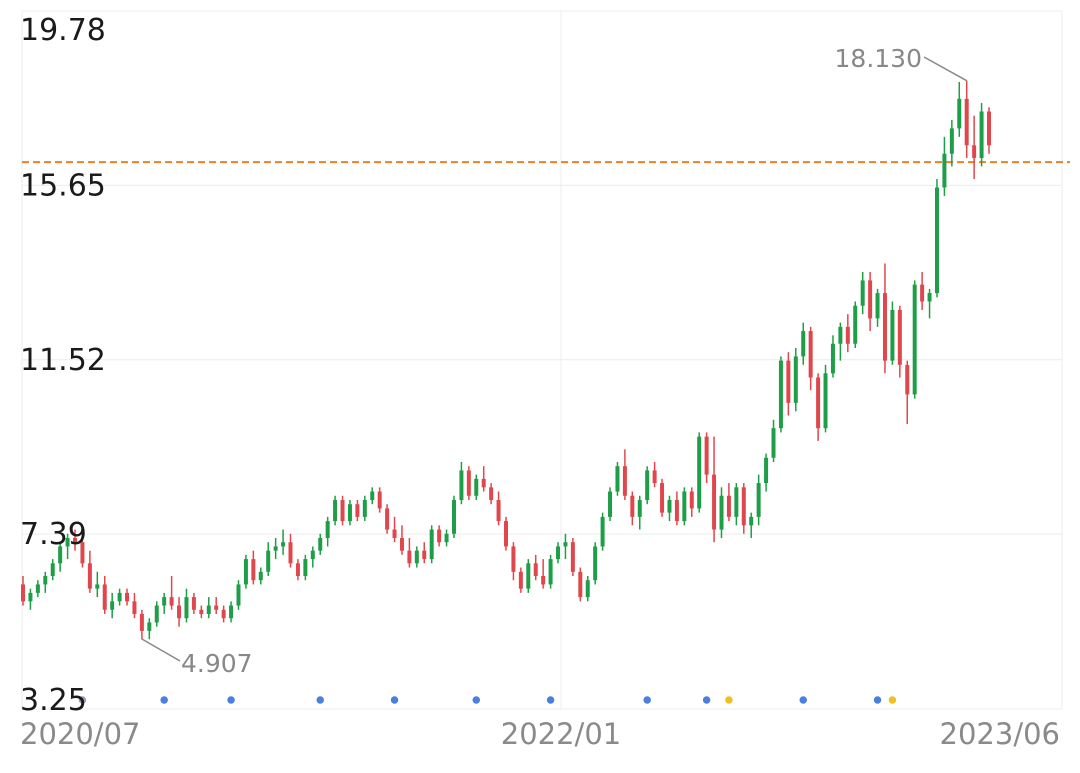 Image resolution: width=1080 pixels, height=773 pixels. I want to click on y-tick-label: 7.39, so click(53, 534).